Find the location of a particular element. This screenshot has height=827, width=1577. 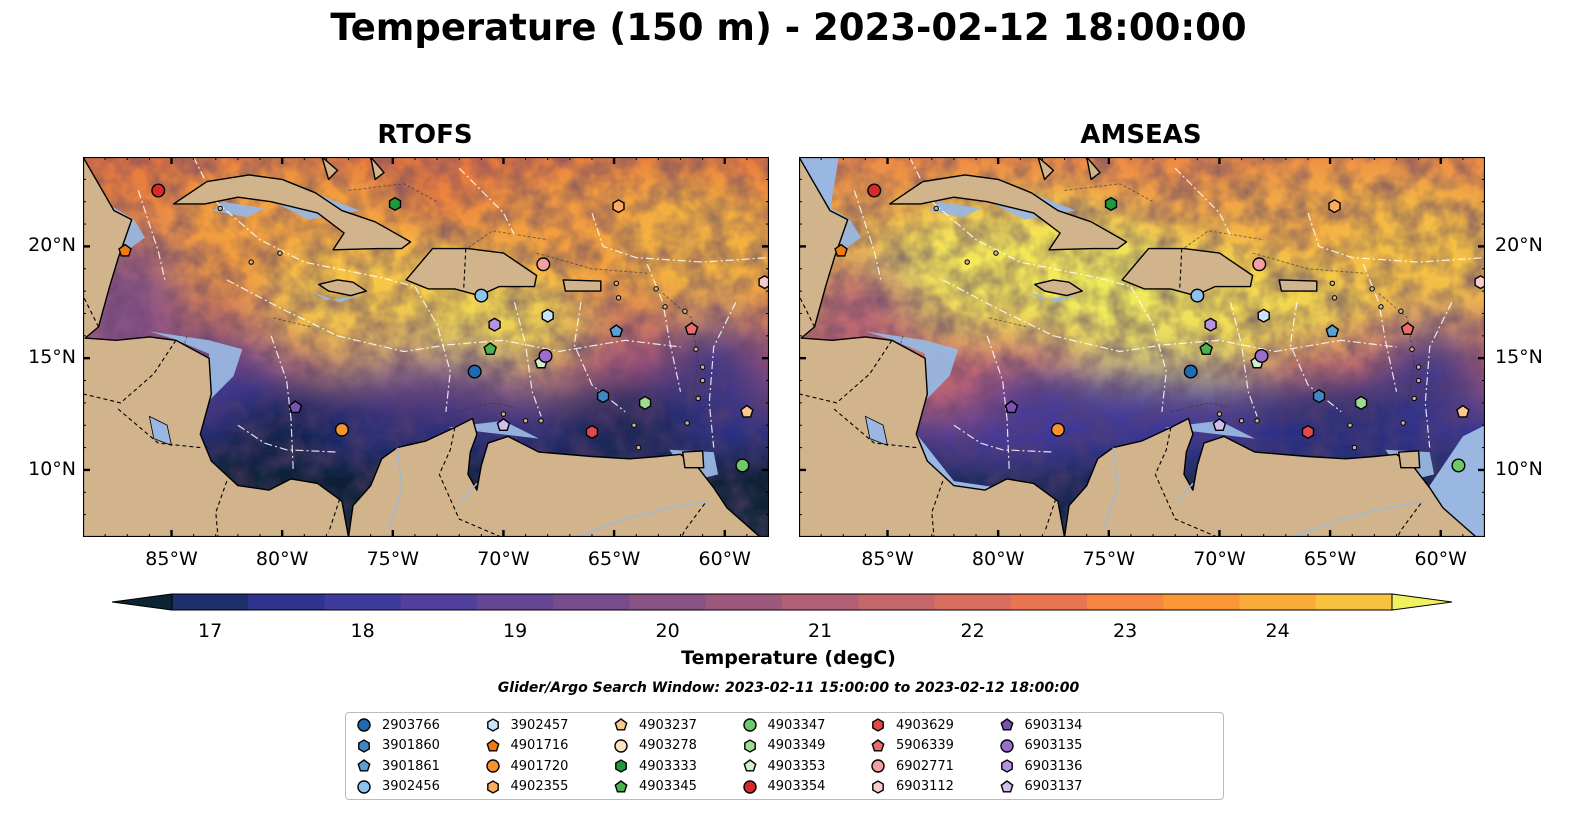

land-bahamas1 is located at coordinates (330, 169).